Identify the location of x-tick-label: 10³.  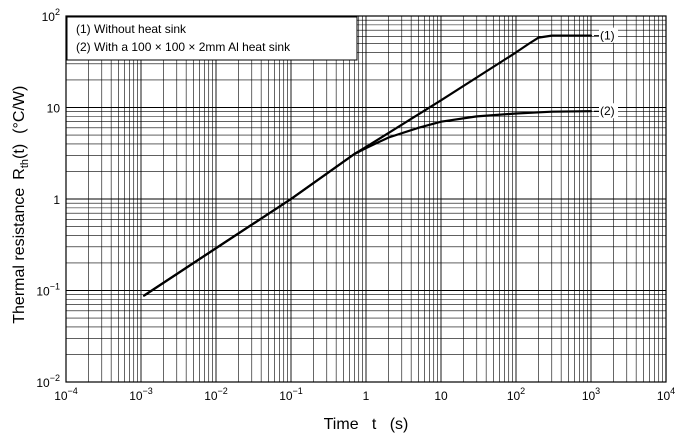
(591, 394).